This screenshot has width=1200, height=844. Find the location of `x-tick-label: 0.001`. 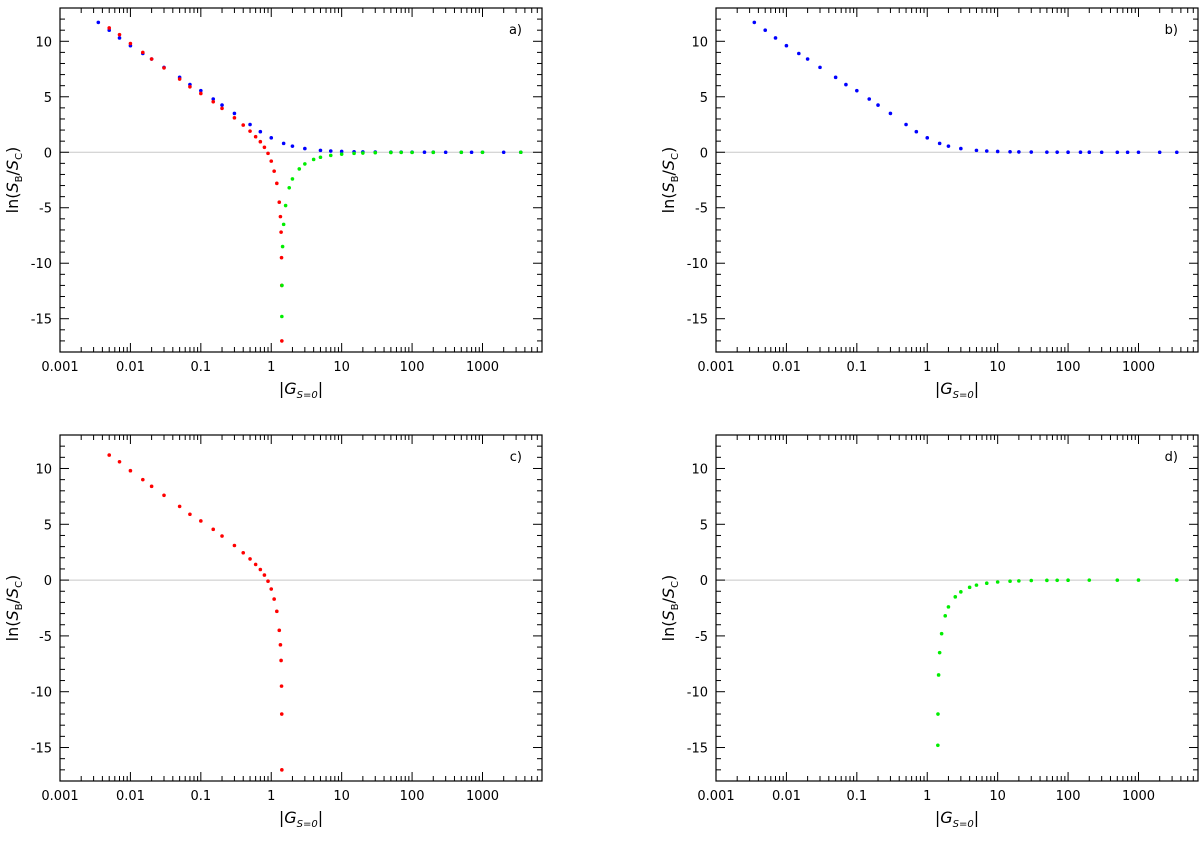

x-tick-label: 0.001 is located at coordinates (715, 796).